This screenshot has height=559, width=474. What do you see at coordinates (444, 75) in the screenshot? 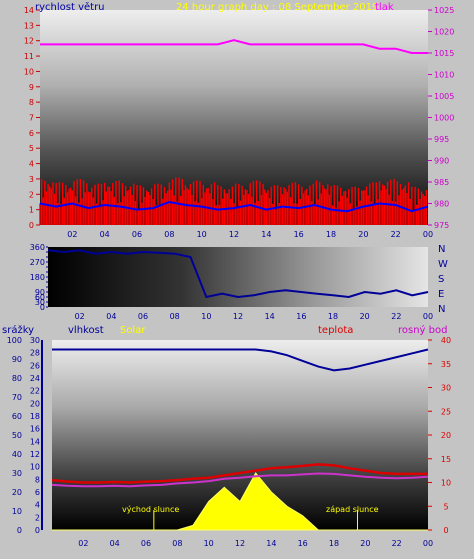
I see `right-tick-label: 1010` at bounding box center [444, 75].